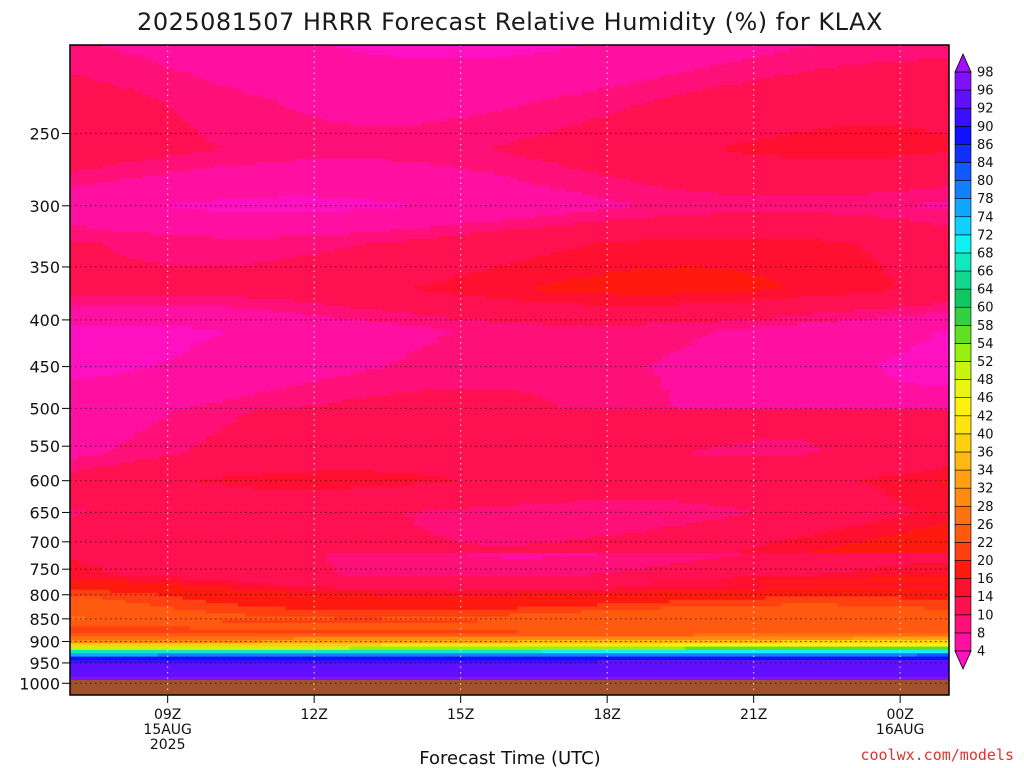 The width and height of the screenshot is (1024, 768). Describe the element at coordinates (985, 579) in the screenshot. I see `colorbar-tick-label: 16` at that location.